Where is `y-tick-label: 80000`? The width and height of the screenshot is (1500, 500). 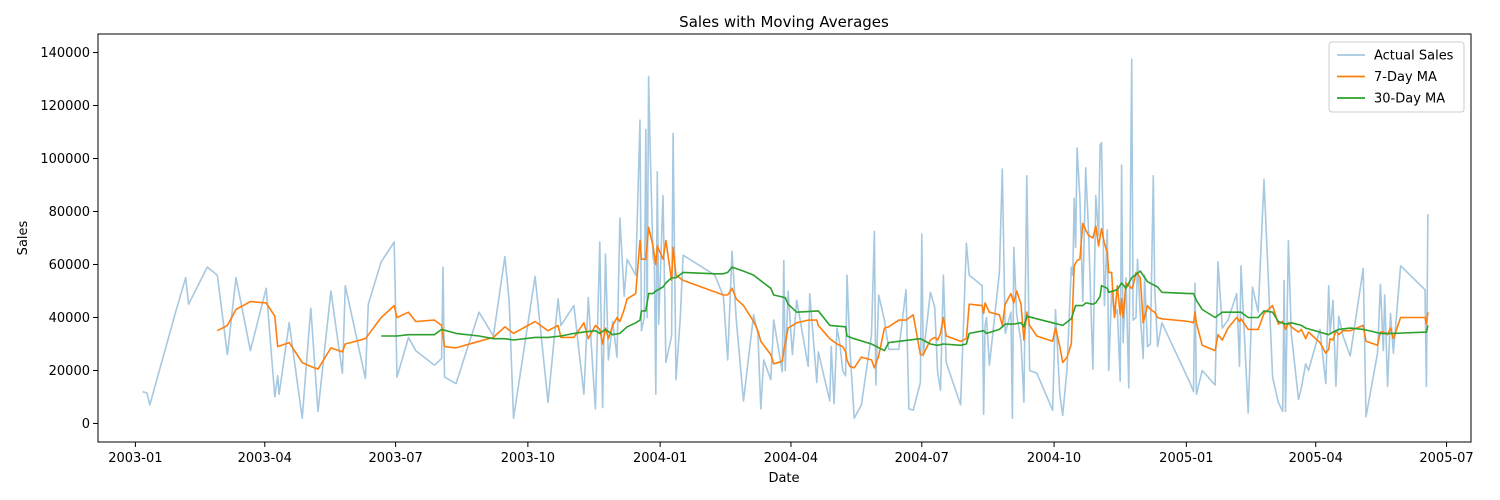
y-tick-label: 80000 is located at coordinates (69, 212).